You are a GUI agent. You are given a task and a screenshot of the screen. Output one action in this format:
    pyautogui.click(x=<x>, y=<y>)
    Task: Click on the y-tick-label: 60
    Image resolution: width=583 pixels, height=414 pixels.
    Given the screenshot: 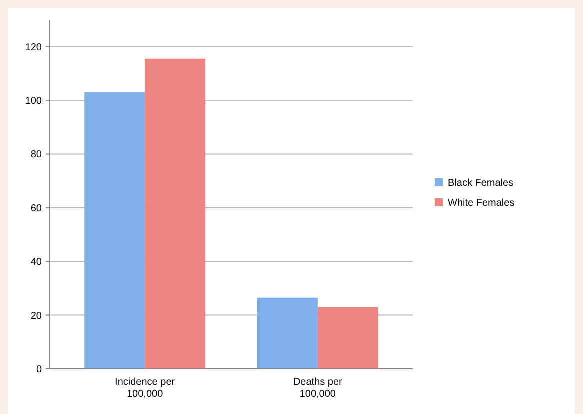 What is the action you would take?
    pyautogui.click(x=36, y=208)
    